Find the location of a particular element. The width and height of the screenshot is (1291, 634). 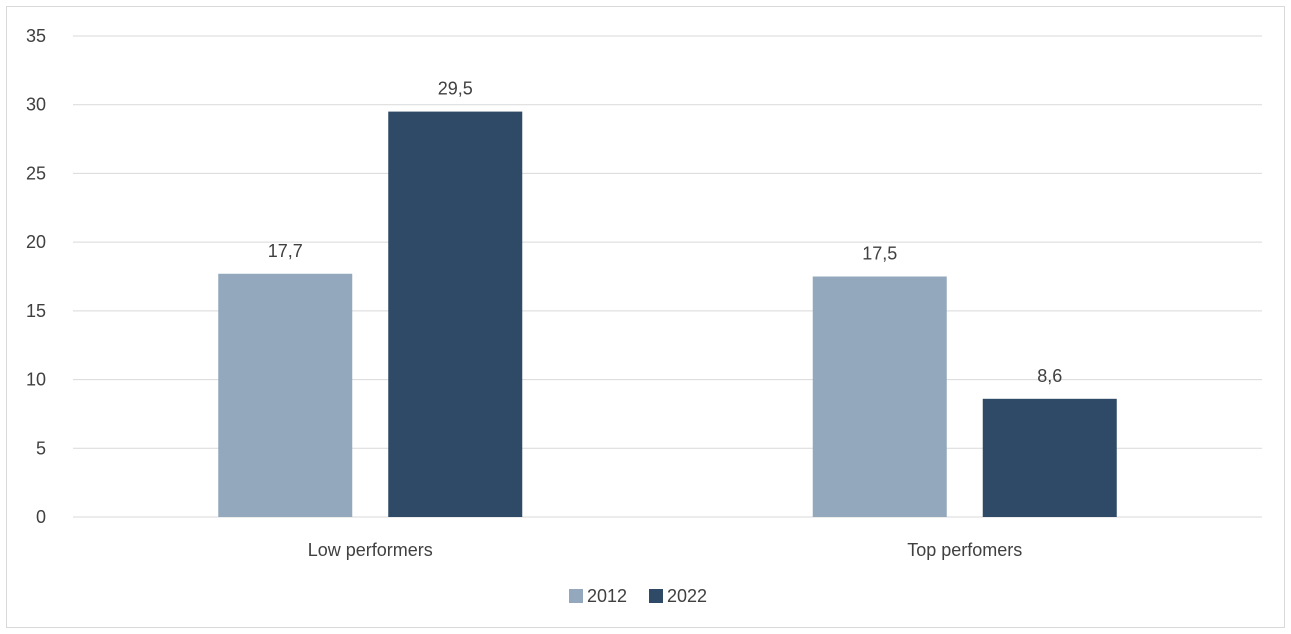

data-label: 29,5 is located at coordinates (455, 89).